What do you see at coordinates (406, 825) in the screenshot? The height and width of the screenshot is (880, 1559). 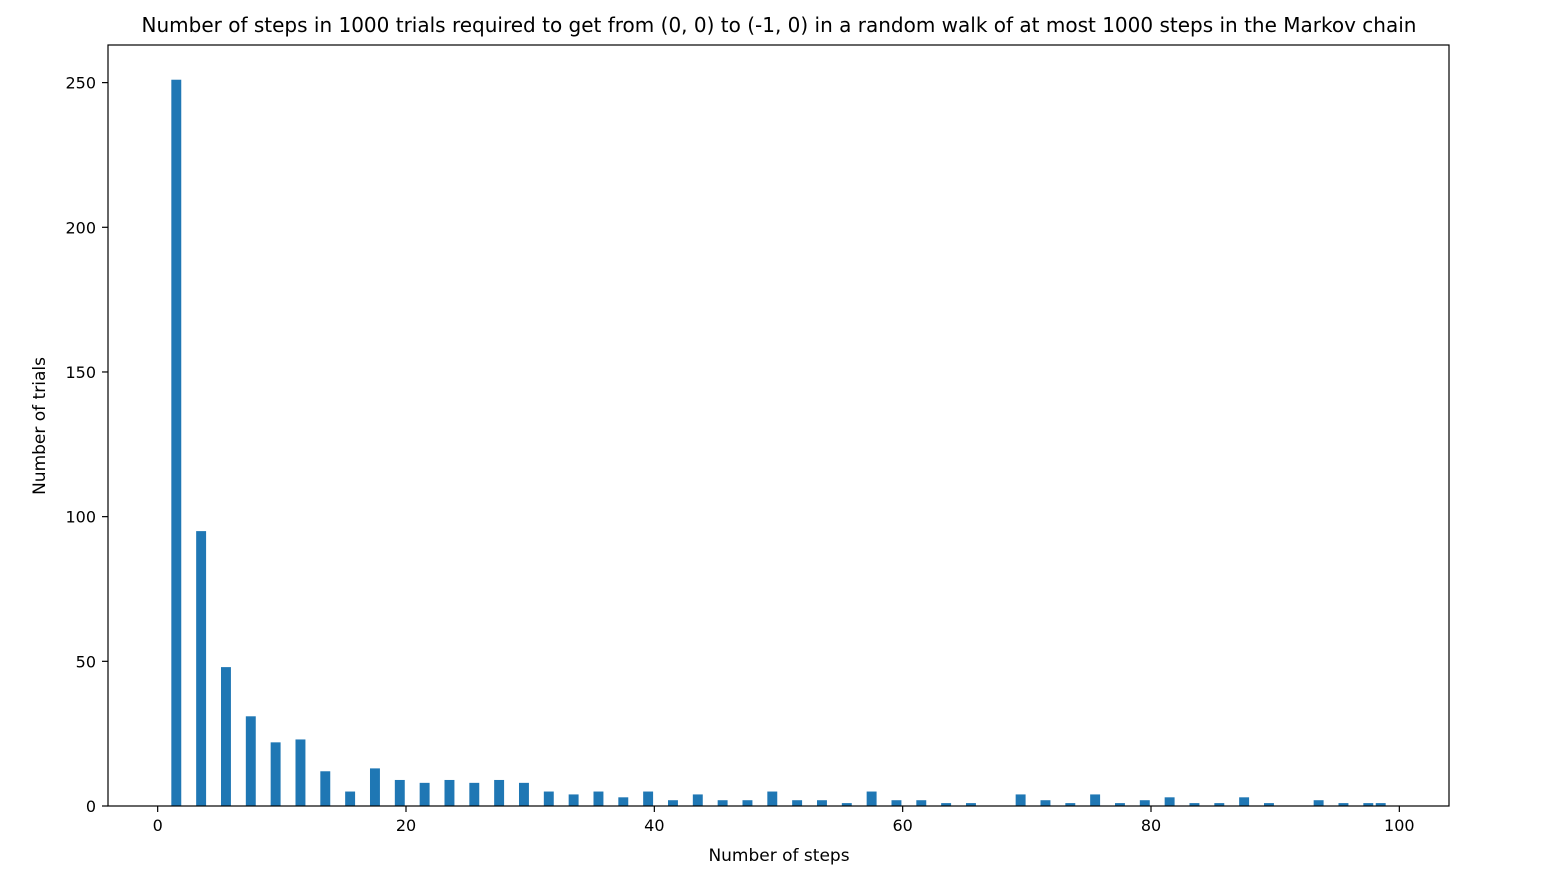 I see `x-tick-label: 20` at bounding box center [406, 825].